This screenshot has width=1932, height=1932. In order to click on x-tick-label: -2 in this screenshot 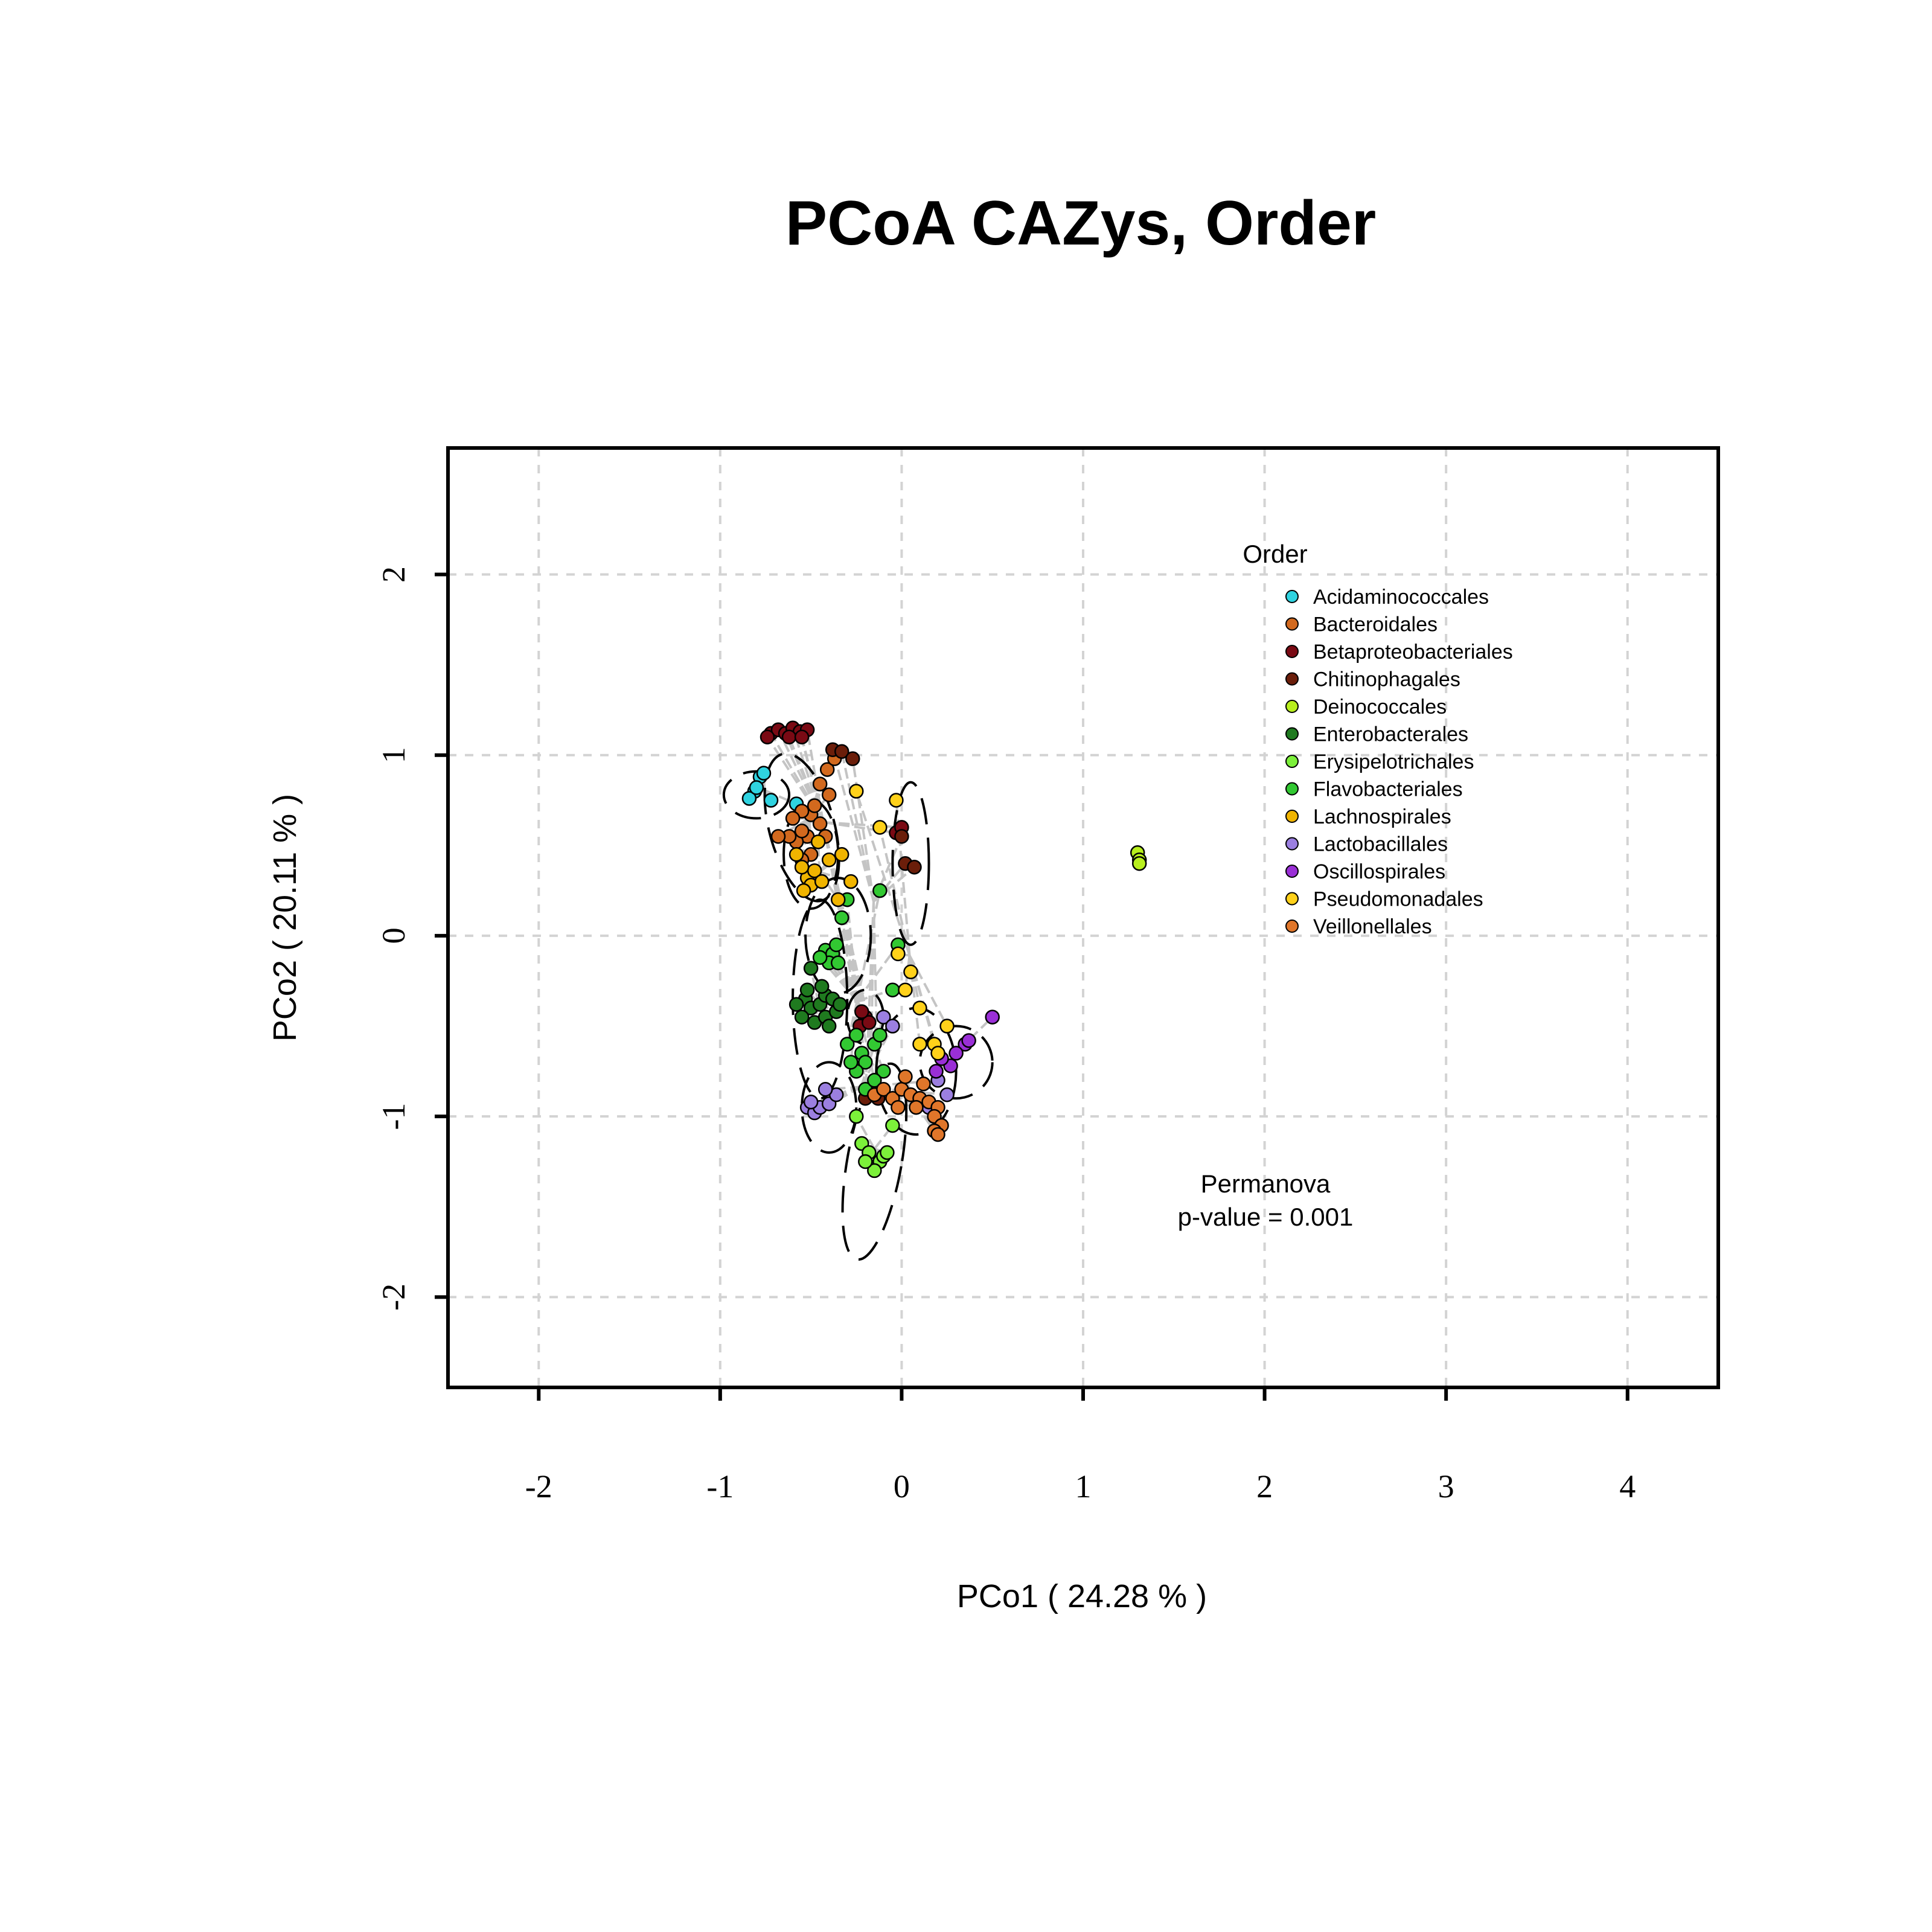, I will do `click(538, 1487)`.